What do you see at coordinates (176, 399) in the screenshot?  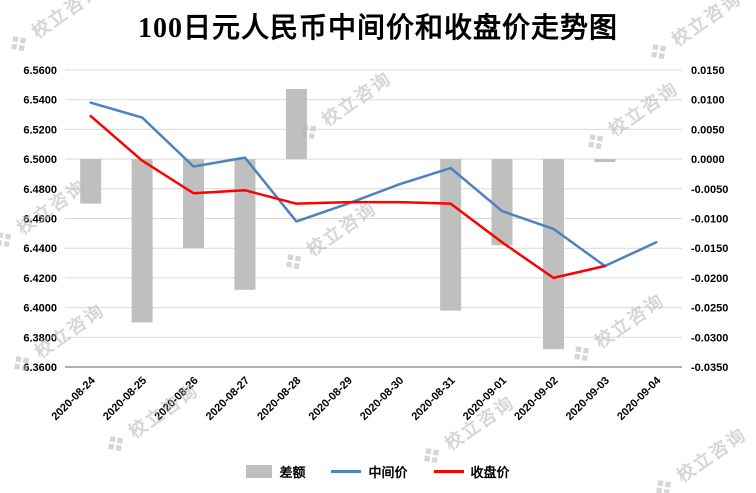 I see `svg-text: 2020-08-26` at bounding box center [176, 399].